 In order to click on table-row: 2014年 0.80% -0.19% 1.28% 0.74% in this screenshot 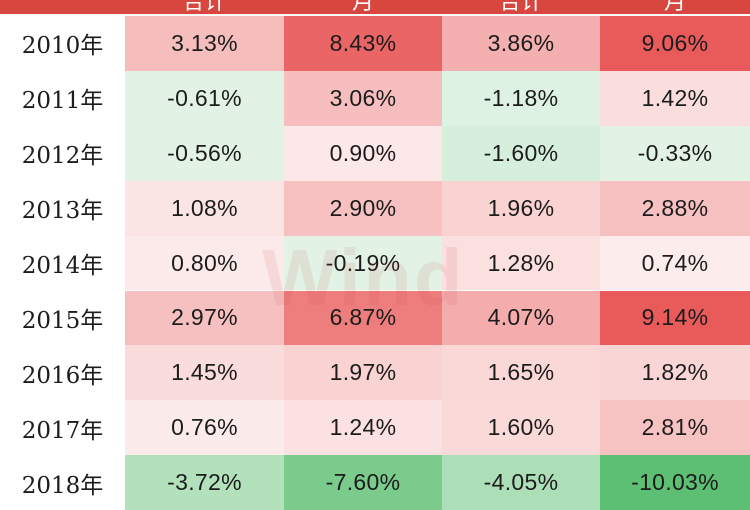, I will do `click(375, 263)`.